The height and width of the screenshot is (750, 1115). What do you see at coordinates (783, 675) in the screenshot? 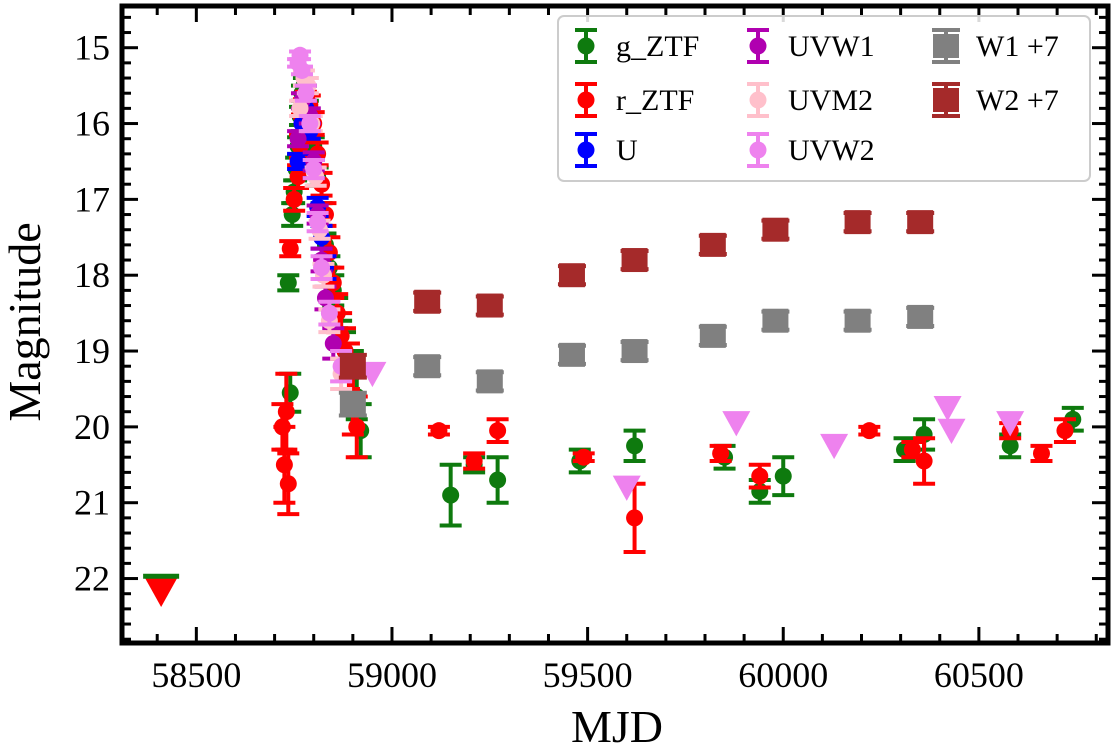
I see `x-tick-label: 60000` at bounding box center [783, 675].